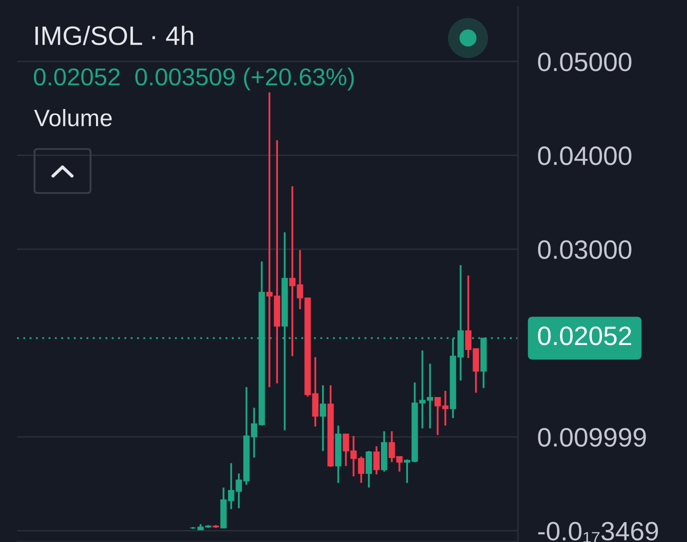 This screenshot has width=687, height=542. I want to click on text: 0.02052 0.003509 (+20.63%), so click(194, 79).